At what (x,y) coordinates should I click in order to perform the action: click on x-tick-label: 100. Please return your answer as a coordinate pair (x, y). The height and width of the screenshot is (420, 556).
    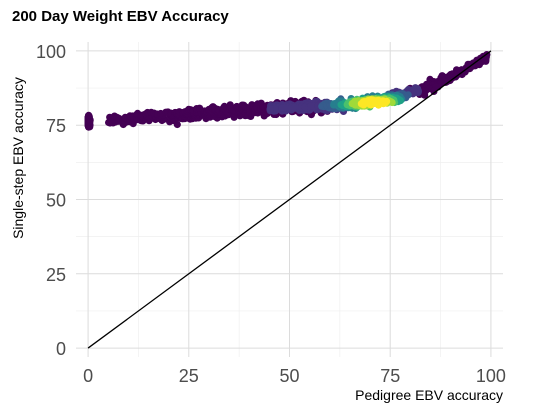
    Looking at the image, I should click on (491, 376).